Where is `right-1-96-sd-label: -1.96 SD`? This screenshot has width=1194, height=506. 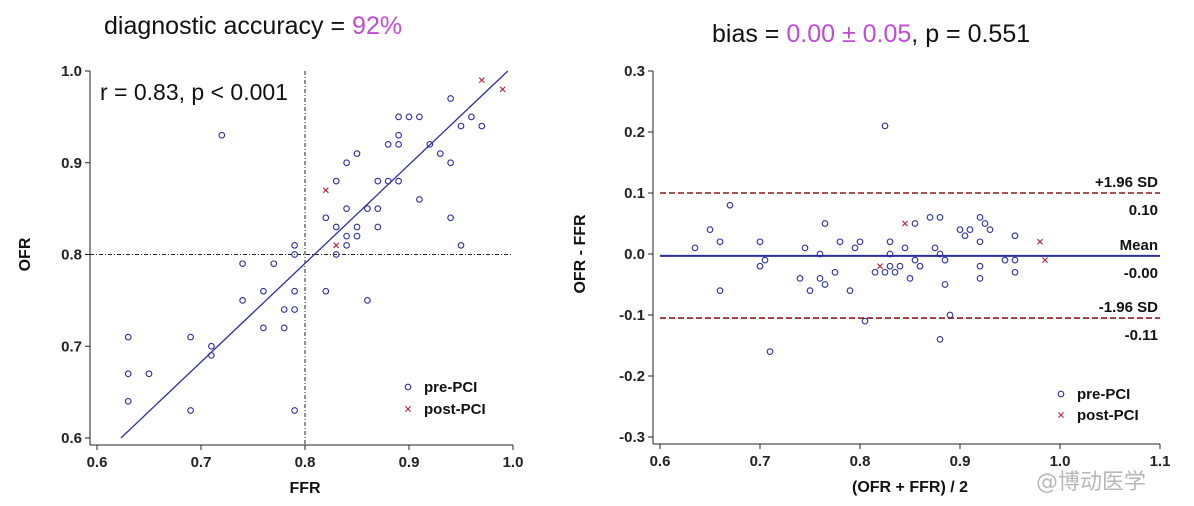 right-1-96-sd-label: -1.96 SD is located at coordinates (1128, 307).